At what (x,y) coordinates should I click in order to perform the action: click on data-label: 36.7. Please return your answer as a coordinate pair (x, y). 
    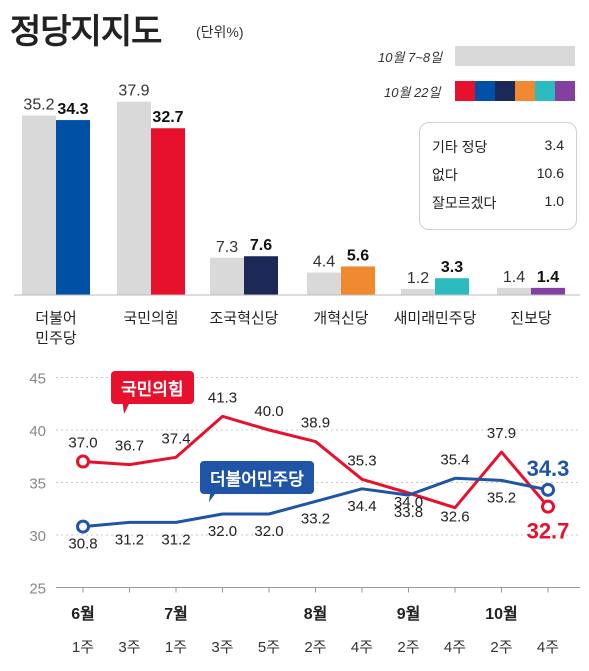
    Looking at the image, I should click on (129, 446).